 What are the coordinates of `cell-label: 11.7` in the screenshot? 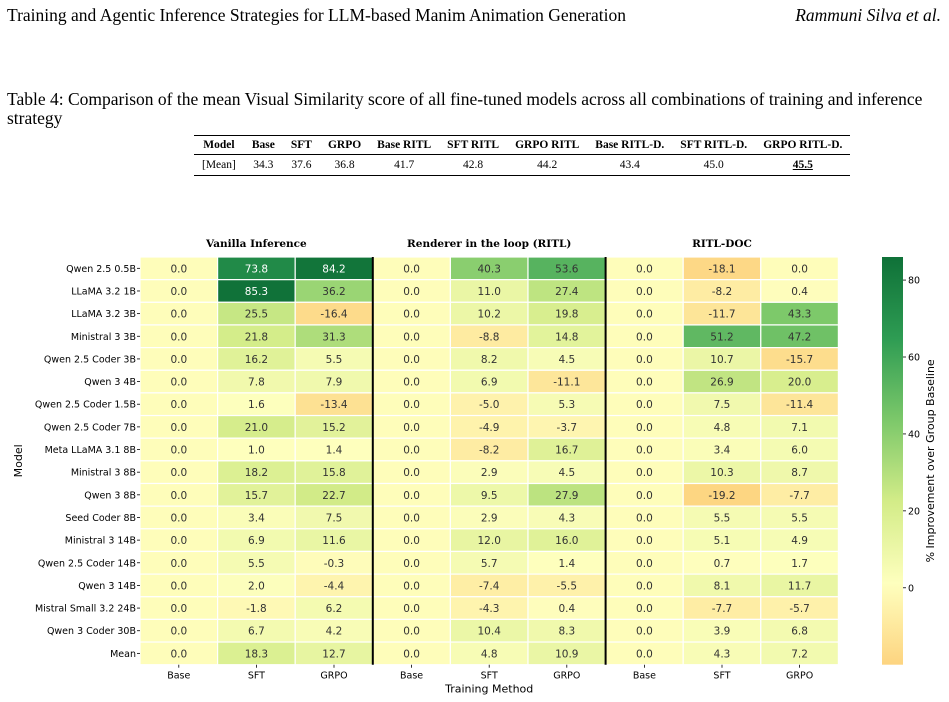 It's located at (799, 586).